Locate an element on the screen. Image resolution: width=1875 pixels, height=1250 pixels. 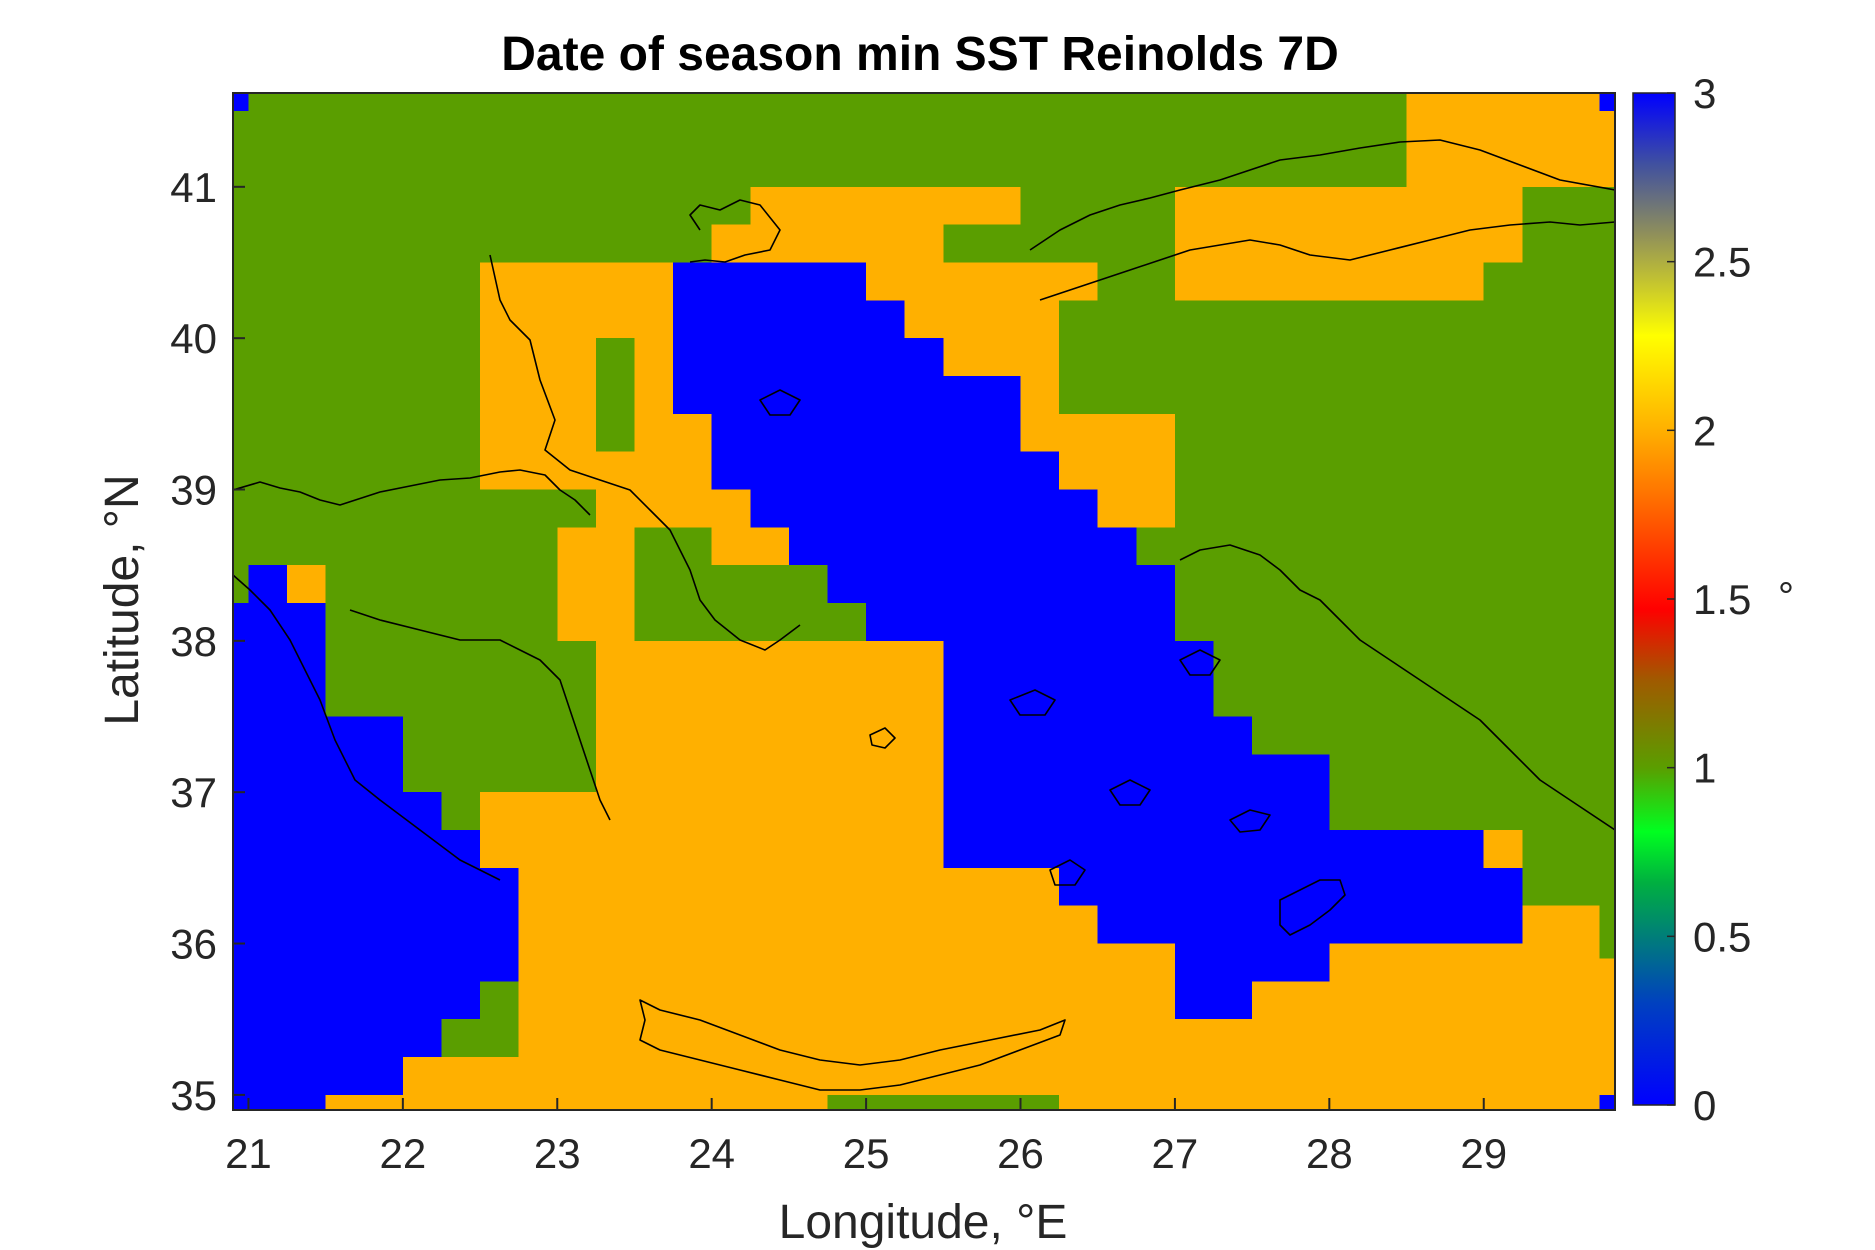
colorbar-tick-label: 0.5 is located at coordinates (1722, 936).